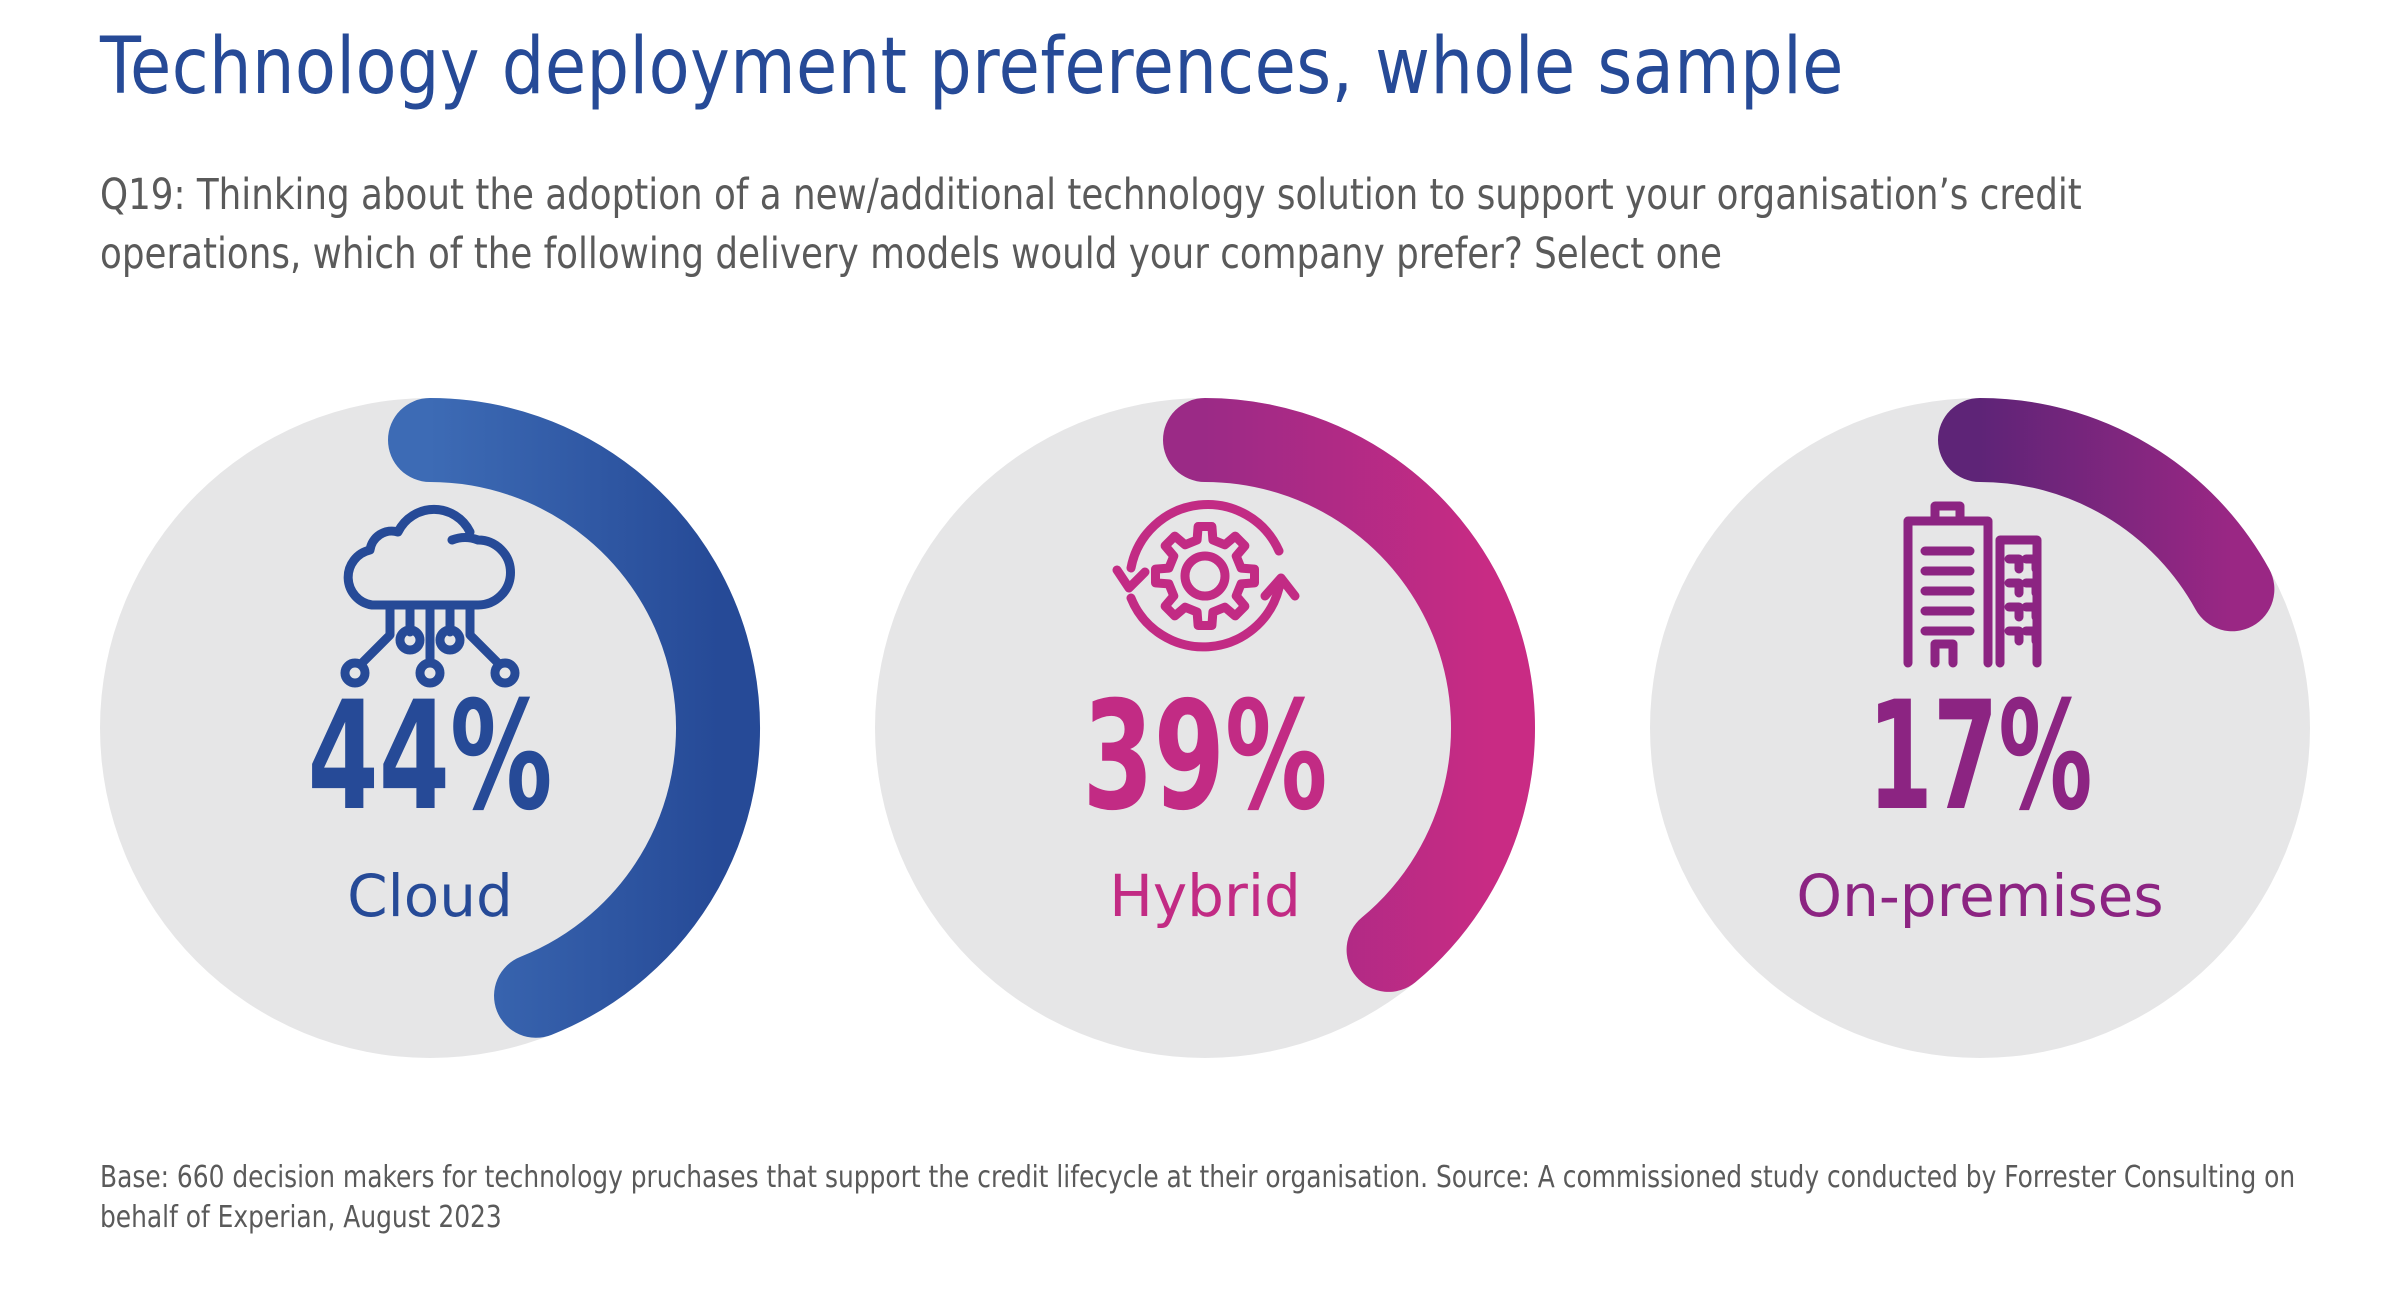 This screenshot has width=2394, height=1305. Describe the element at coordinates (1980, 757) in the screenshot. I see `value-label: 17%` at that location.